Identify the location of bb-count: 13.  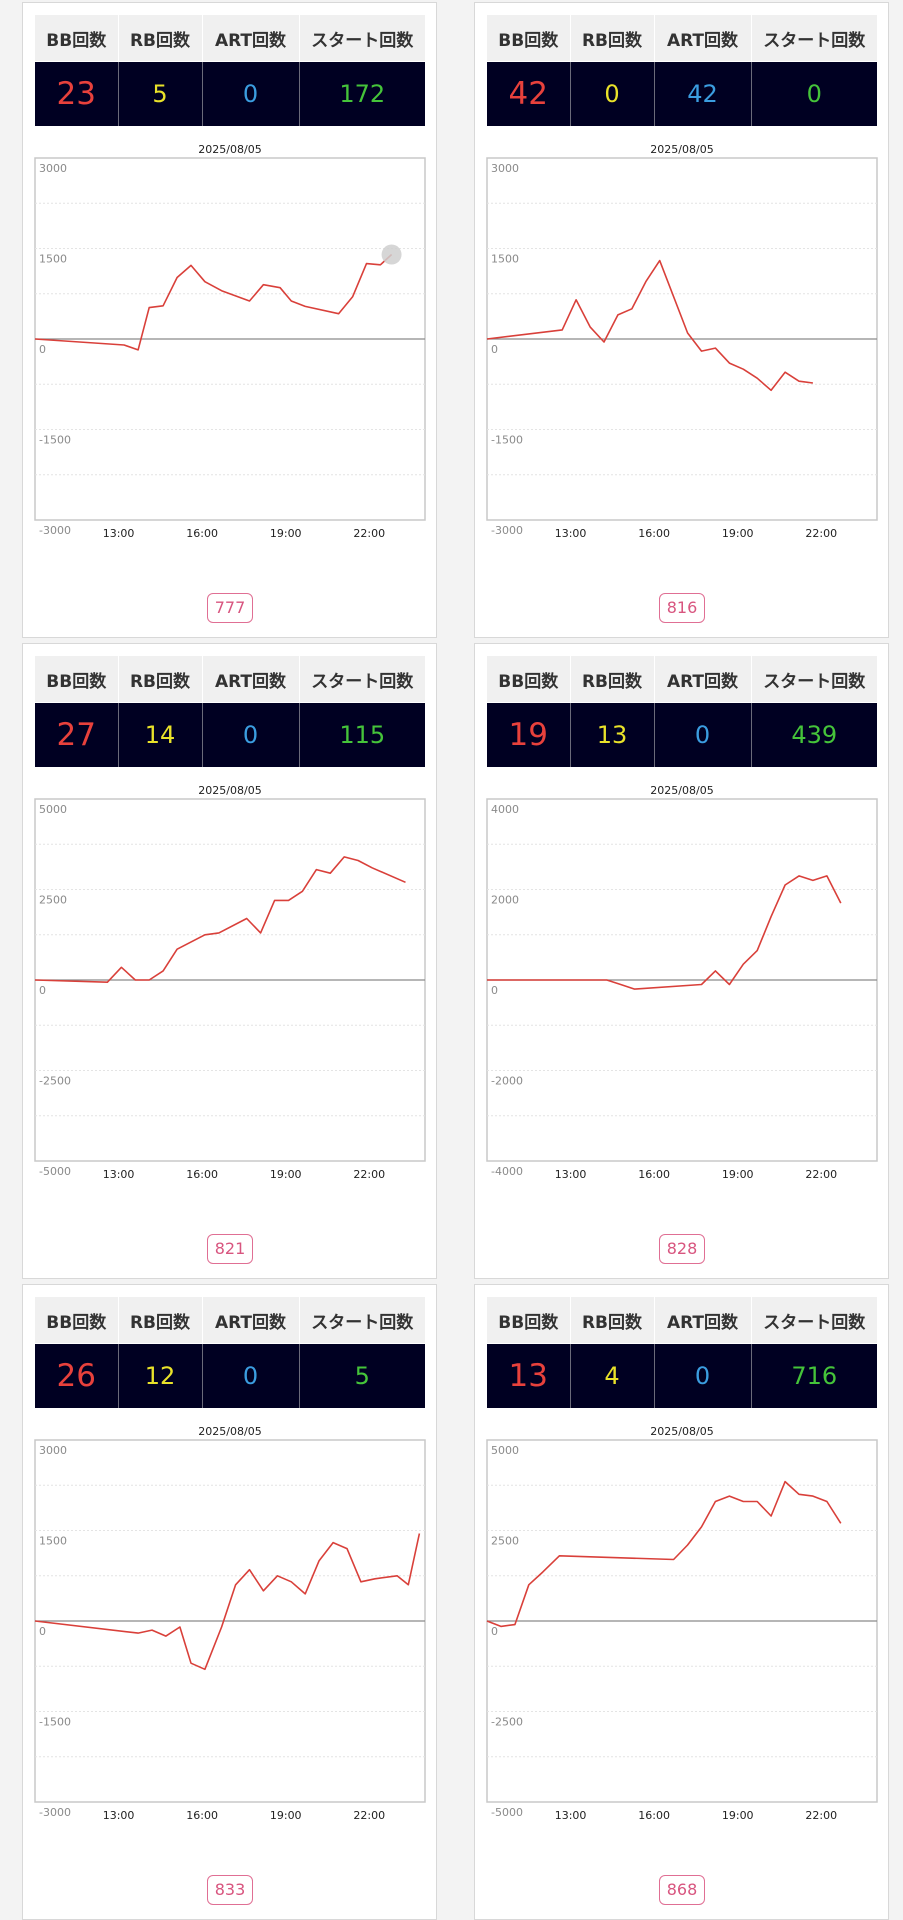
(529, 1375).